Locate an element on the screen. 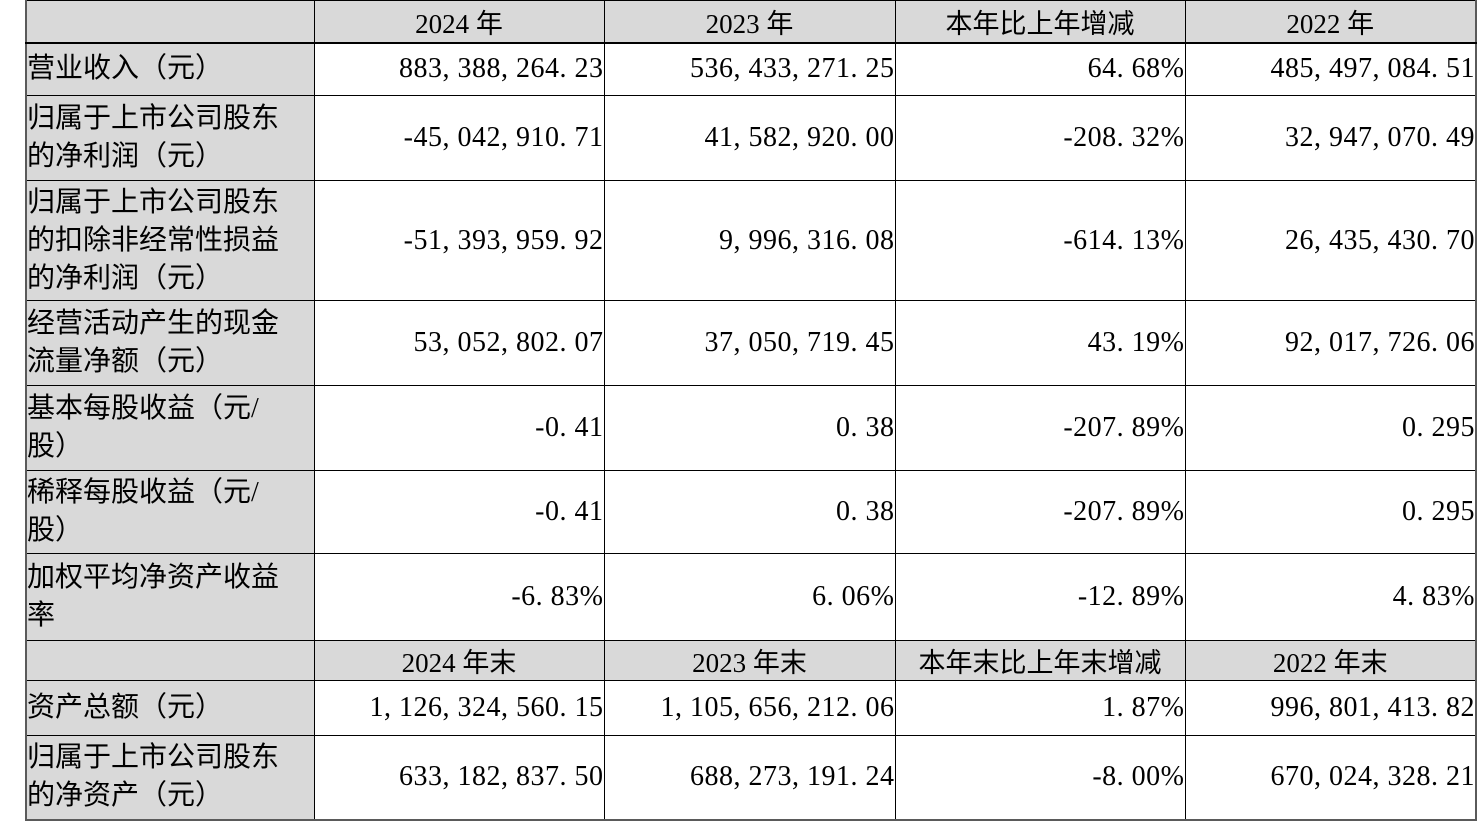  value-2022: 26, 435, 430. 70 is located at coordinates (1330, 240).